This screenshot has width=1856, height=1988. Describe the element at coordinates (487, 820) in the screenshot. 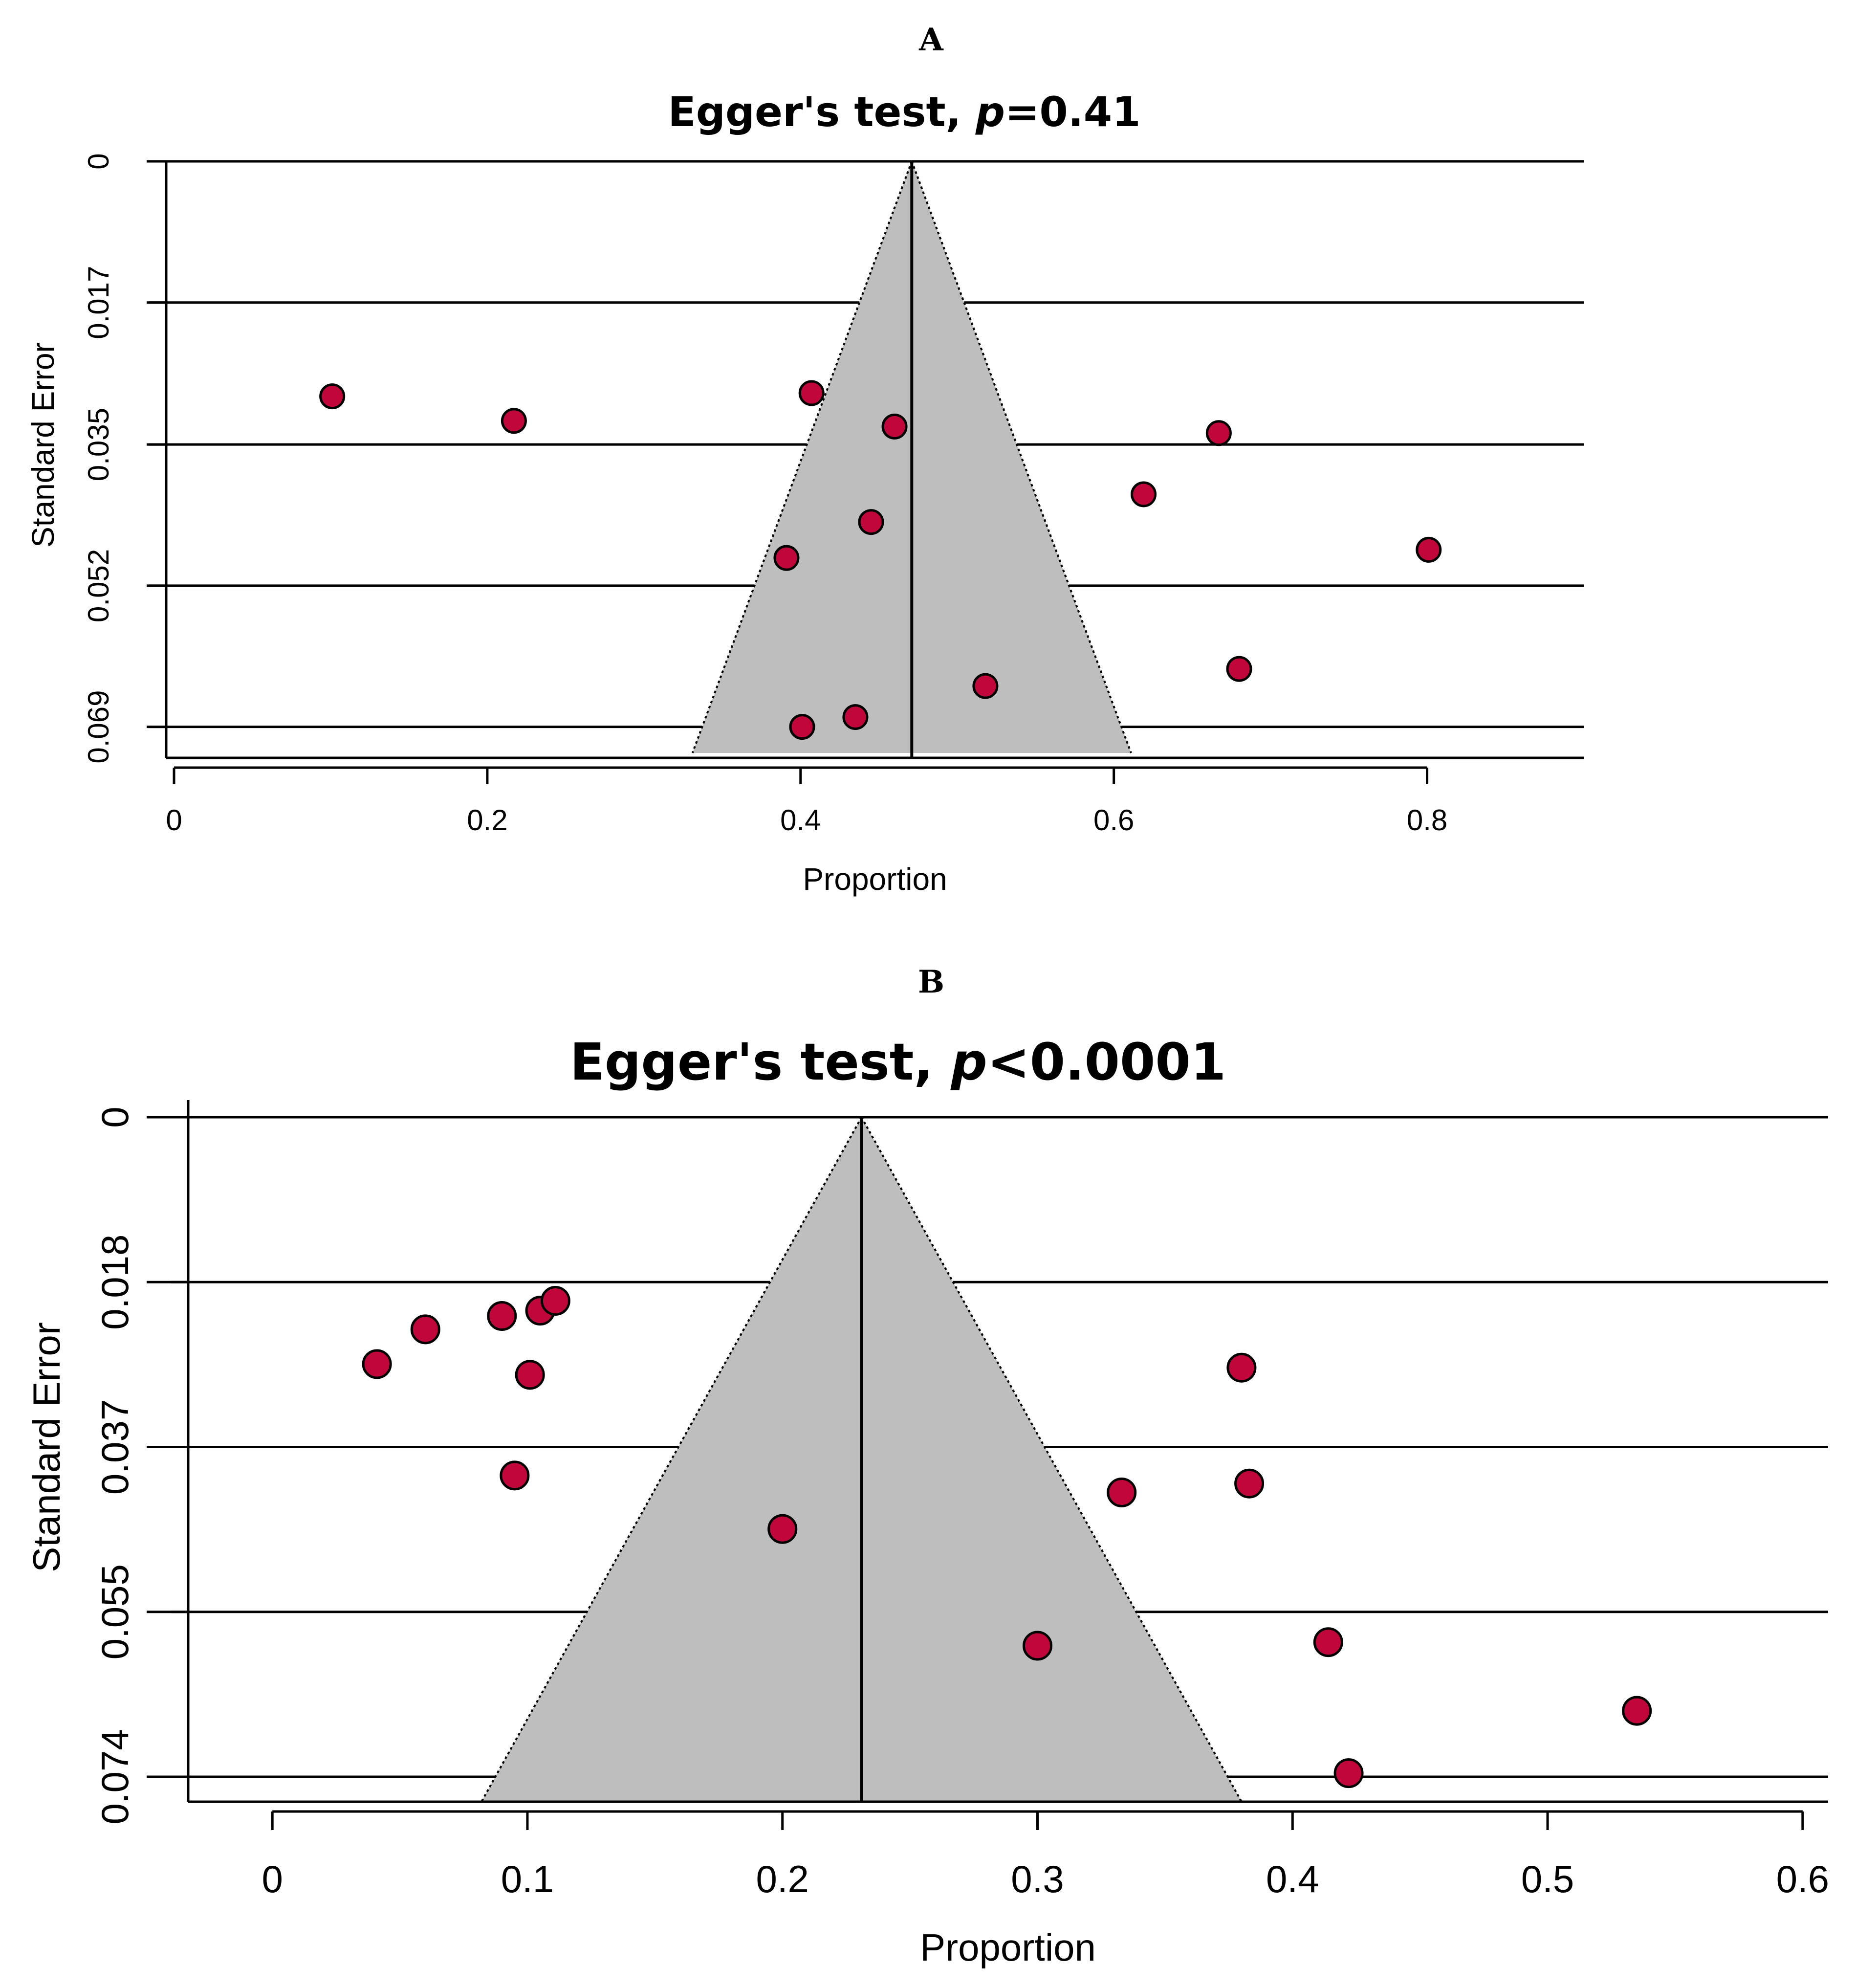

I see `x-tick-label-a-1: 0.2` at that location.